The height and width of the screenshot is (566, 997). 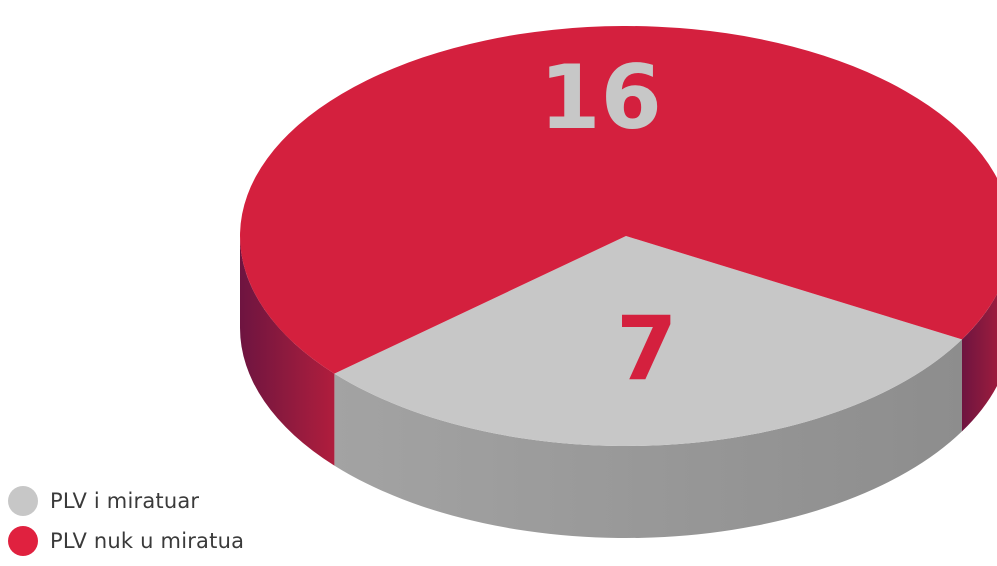 I want to click on legend-swatch-grey, so click(x=23, y=501).